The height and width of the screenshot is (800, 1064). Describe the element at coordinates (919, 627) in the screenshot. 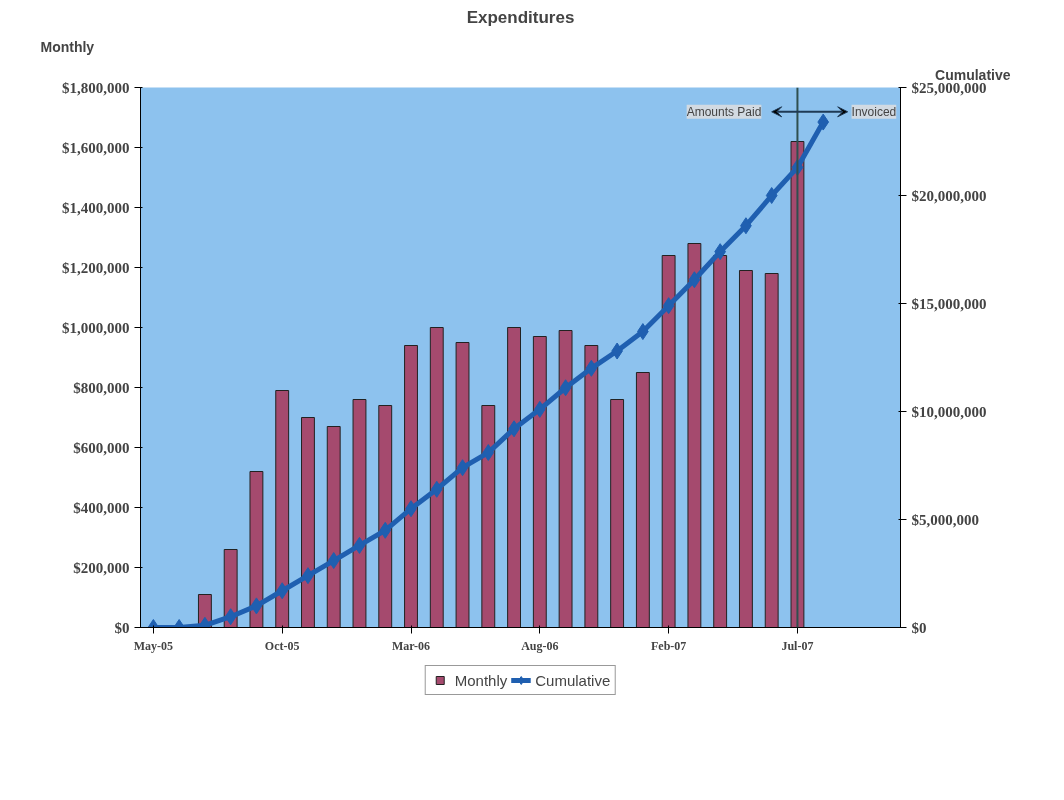

I see `y2-tick-label: $0` at that location.